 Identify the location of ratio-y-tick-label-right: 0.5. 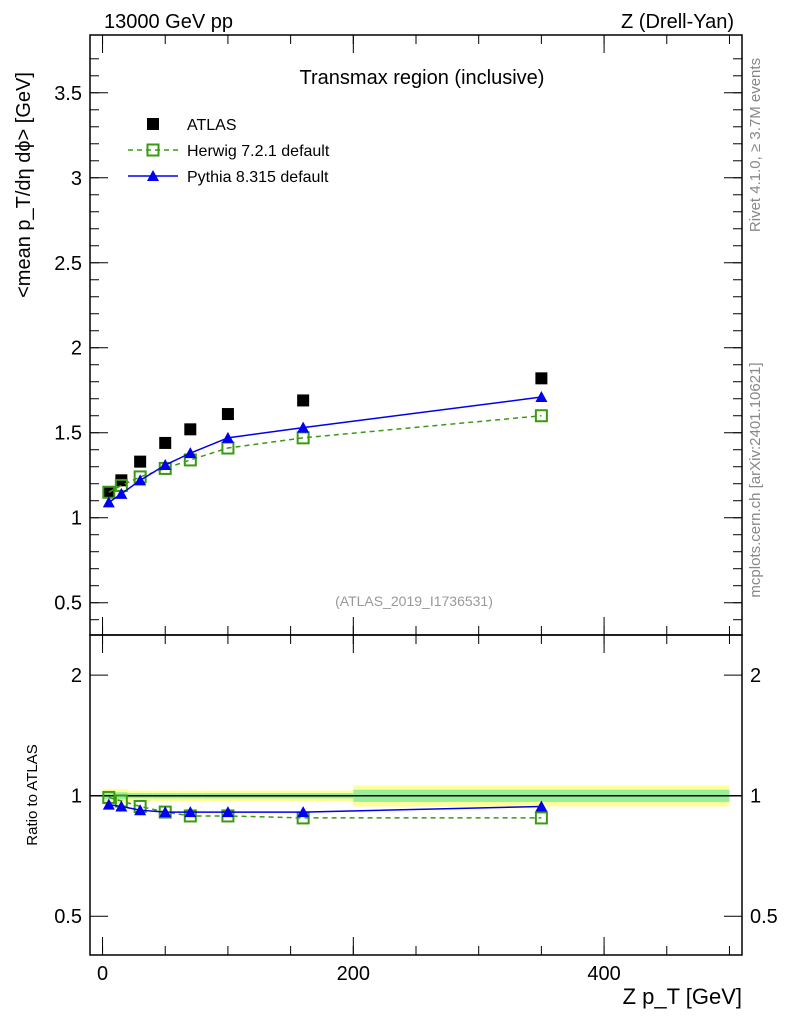
(764, 917).